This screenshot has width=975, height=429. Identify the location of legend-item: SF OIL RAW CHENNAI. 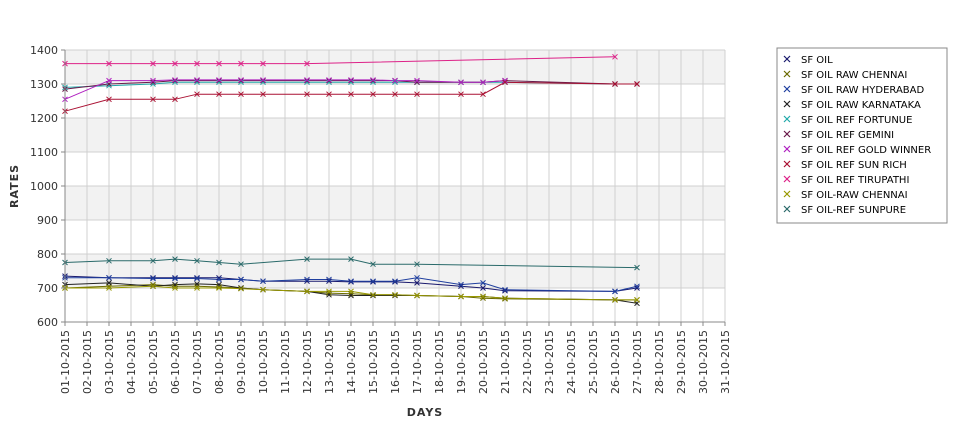
(845, 75).